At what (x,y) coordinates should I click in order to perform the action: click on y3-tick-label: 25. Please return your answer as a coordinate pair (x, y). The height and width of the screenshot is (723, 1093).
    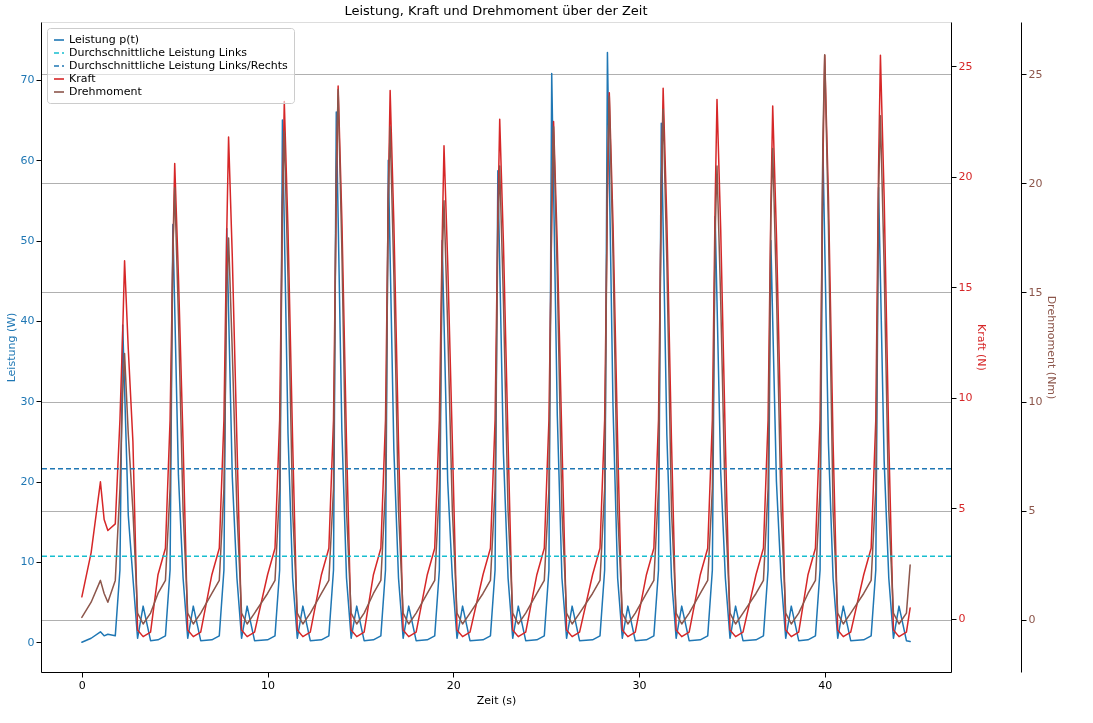
    Looking at the image, I should click on (1035, 74).